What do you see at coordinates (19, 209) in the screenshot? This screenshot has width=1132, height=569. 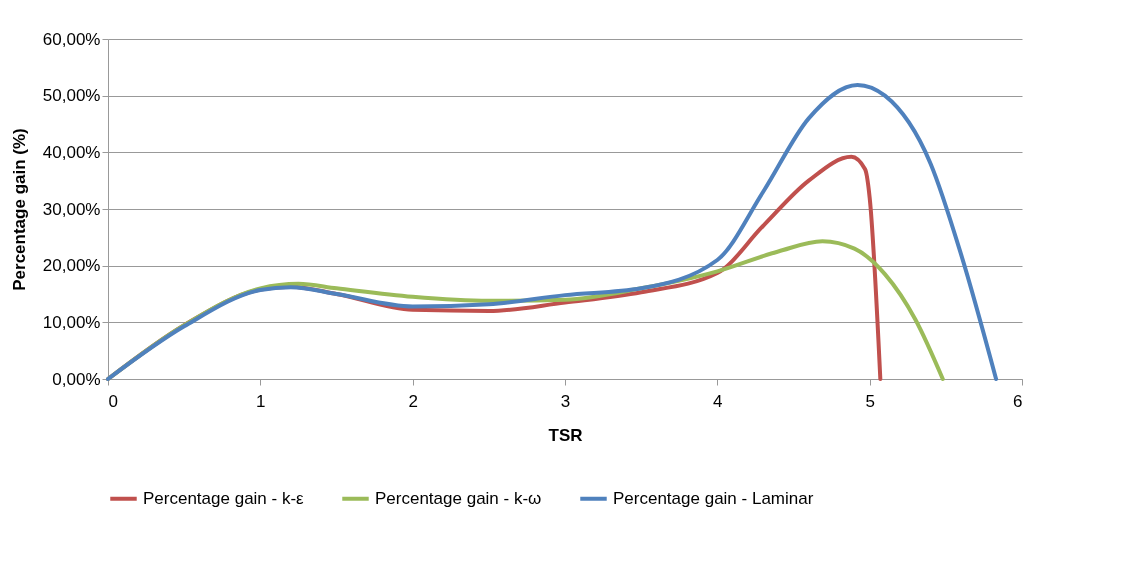 I see `y-axis-title: Percentage gain (%)` at bounding box center [19, 209].